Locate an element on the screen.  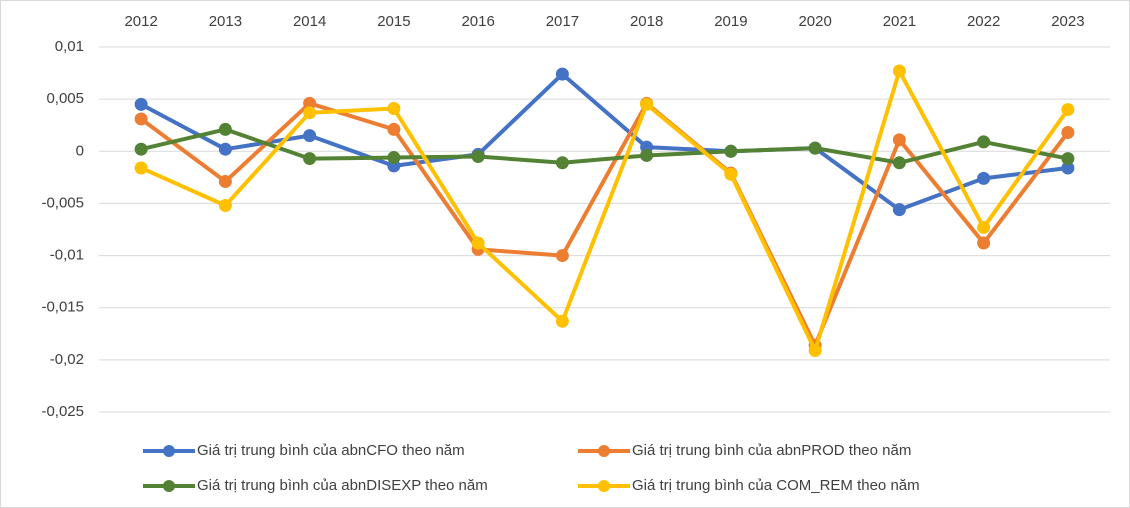
x-tick-label: 2012 is located at coordinates (140, 21).